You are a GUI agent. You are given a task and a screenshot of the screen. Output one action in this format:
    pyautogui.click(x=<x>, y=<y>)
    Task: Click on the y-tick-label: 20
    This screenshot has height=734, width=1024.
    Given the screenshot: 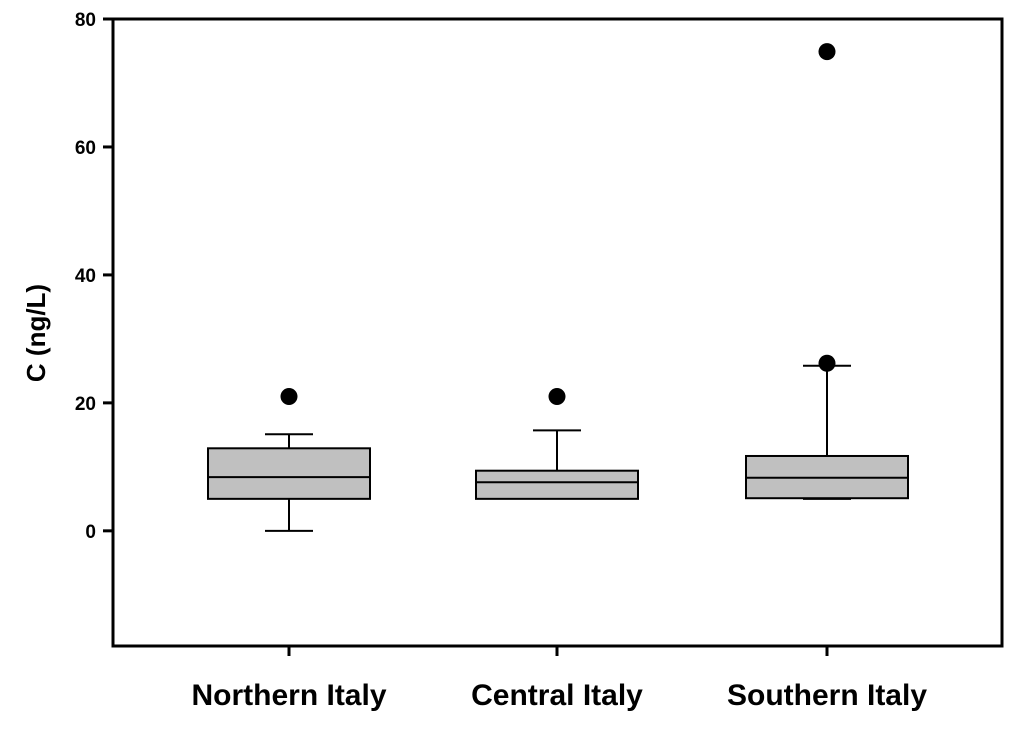 What is the action you would take?
    pyautogui.click(x=85, y=404)
    